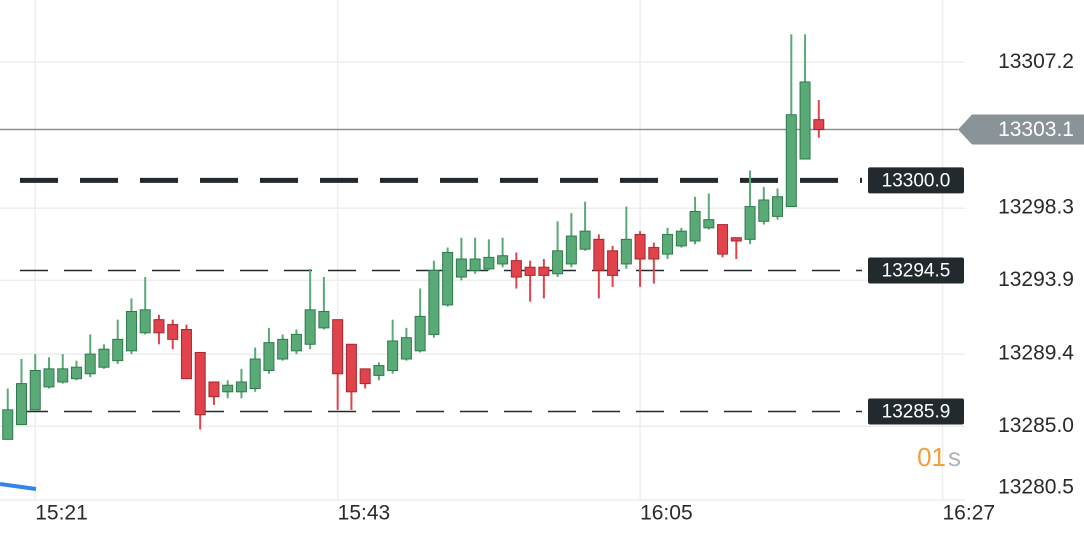 The image size is (1084, 540). I want to click on last-price-box, so click(1021, 129).